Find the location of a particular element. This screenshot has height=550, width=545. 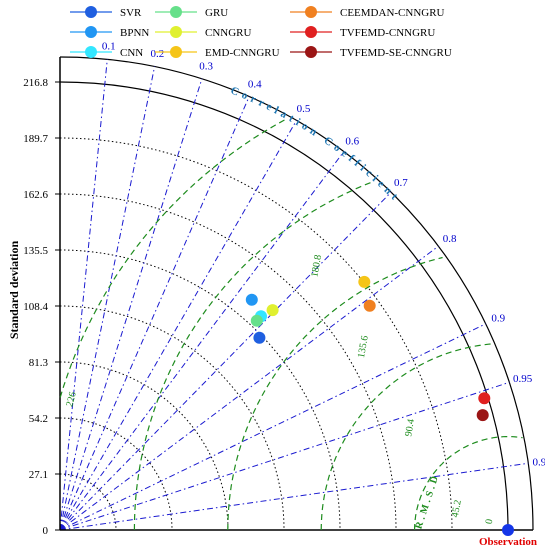

legend-label: TVFEMD-SE-CNNGRU is located at coordinates (396, 53).